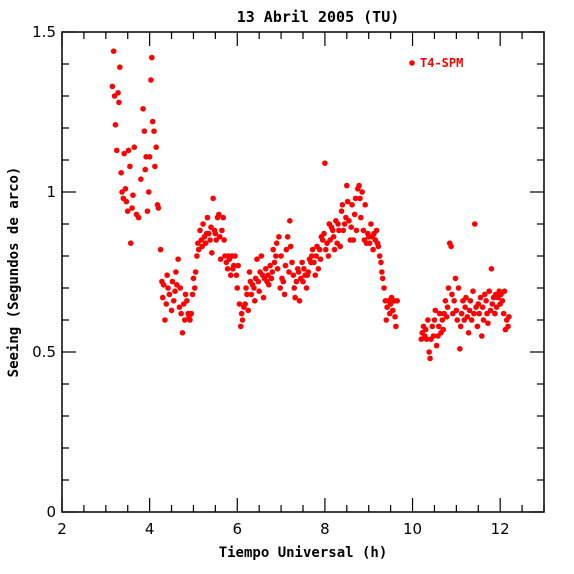 This screenshot has width=574, height=574. What do you see at coordinates (237, 529) in the screenshot?
I see `x-tick-label: 6` at bounding box center [237, 529].